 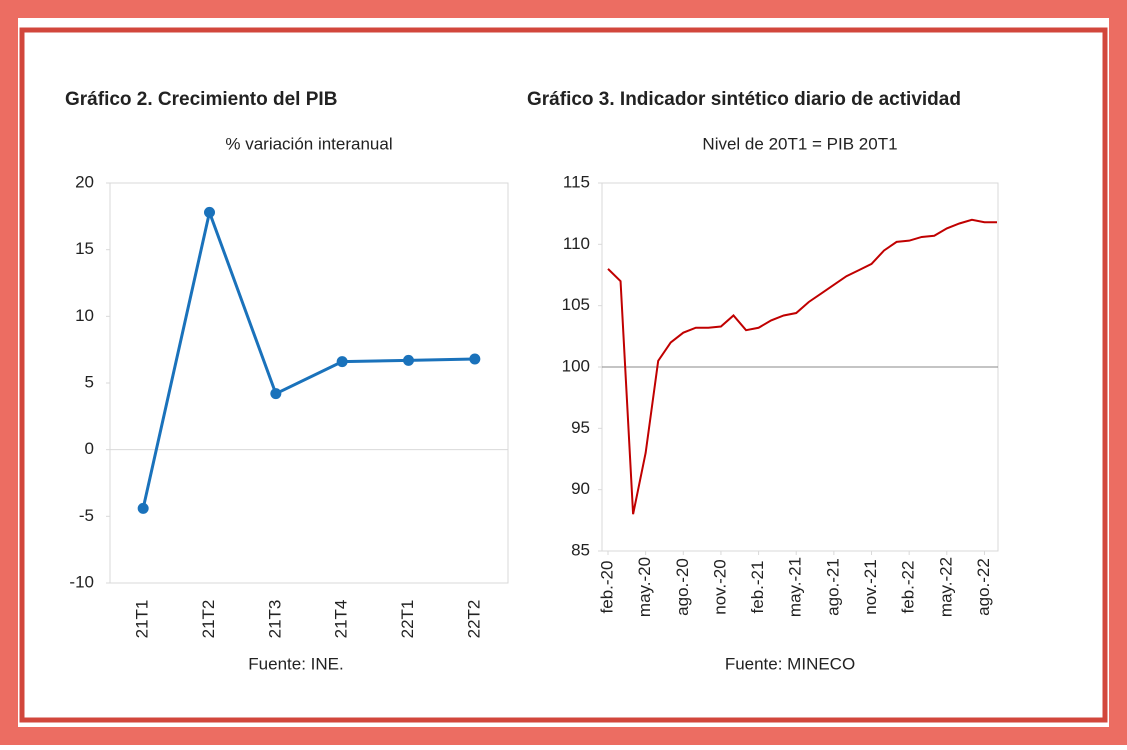 I want to click on y-tick-label: 20, so click(x=84, y=181).